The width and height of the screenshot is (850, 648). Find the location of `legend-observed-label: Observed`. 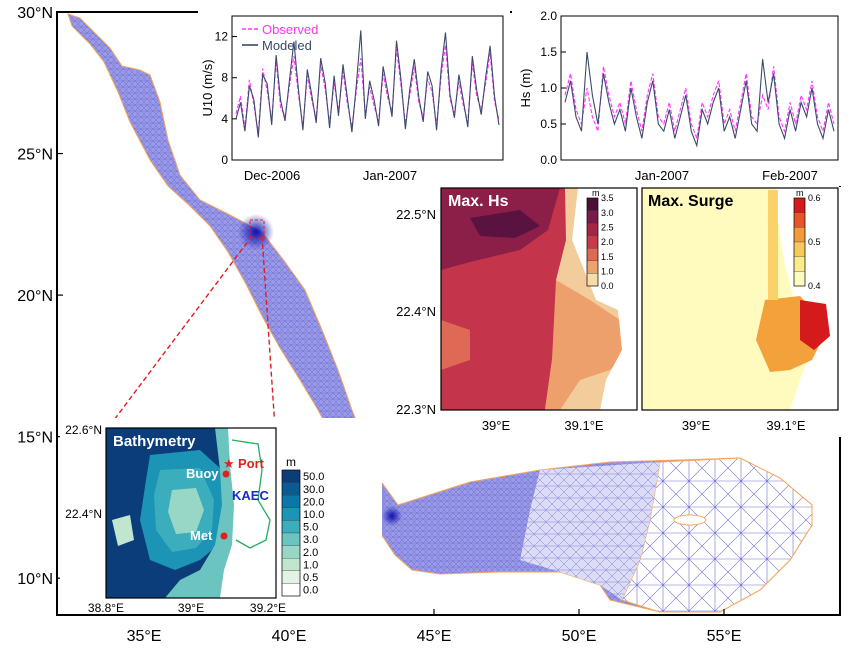

legend-observed-label: Observed is located at coordinates (290, 29).